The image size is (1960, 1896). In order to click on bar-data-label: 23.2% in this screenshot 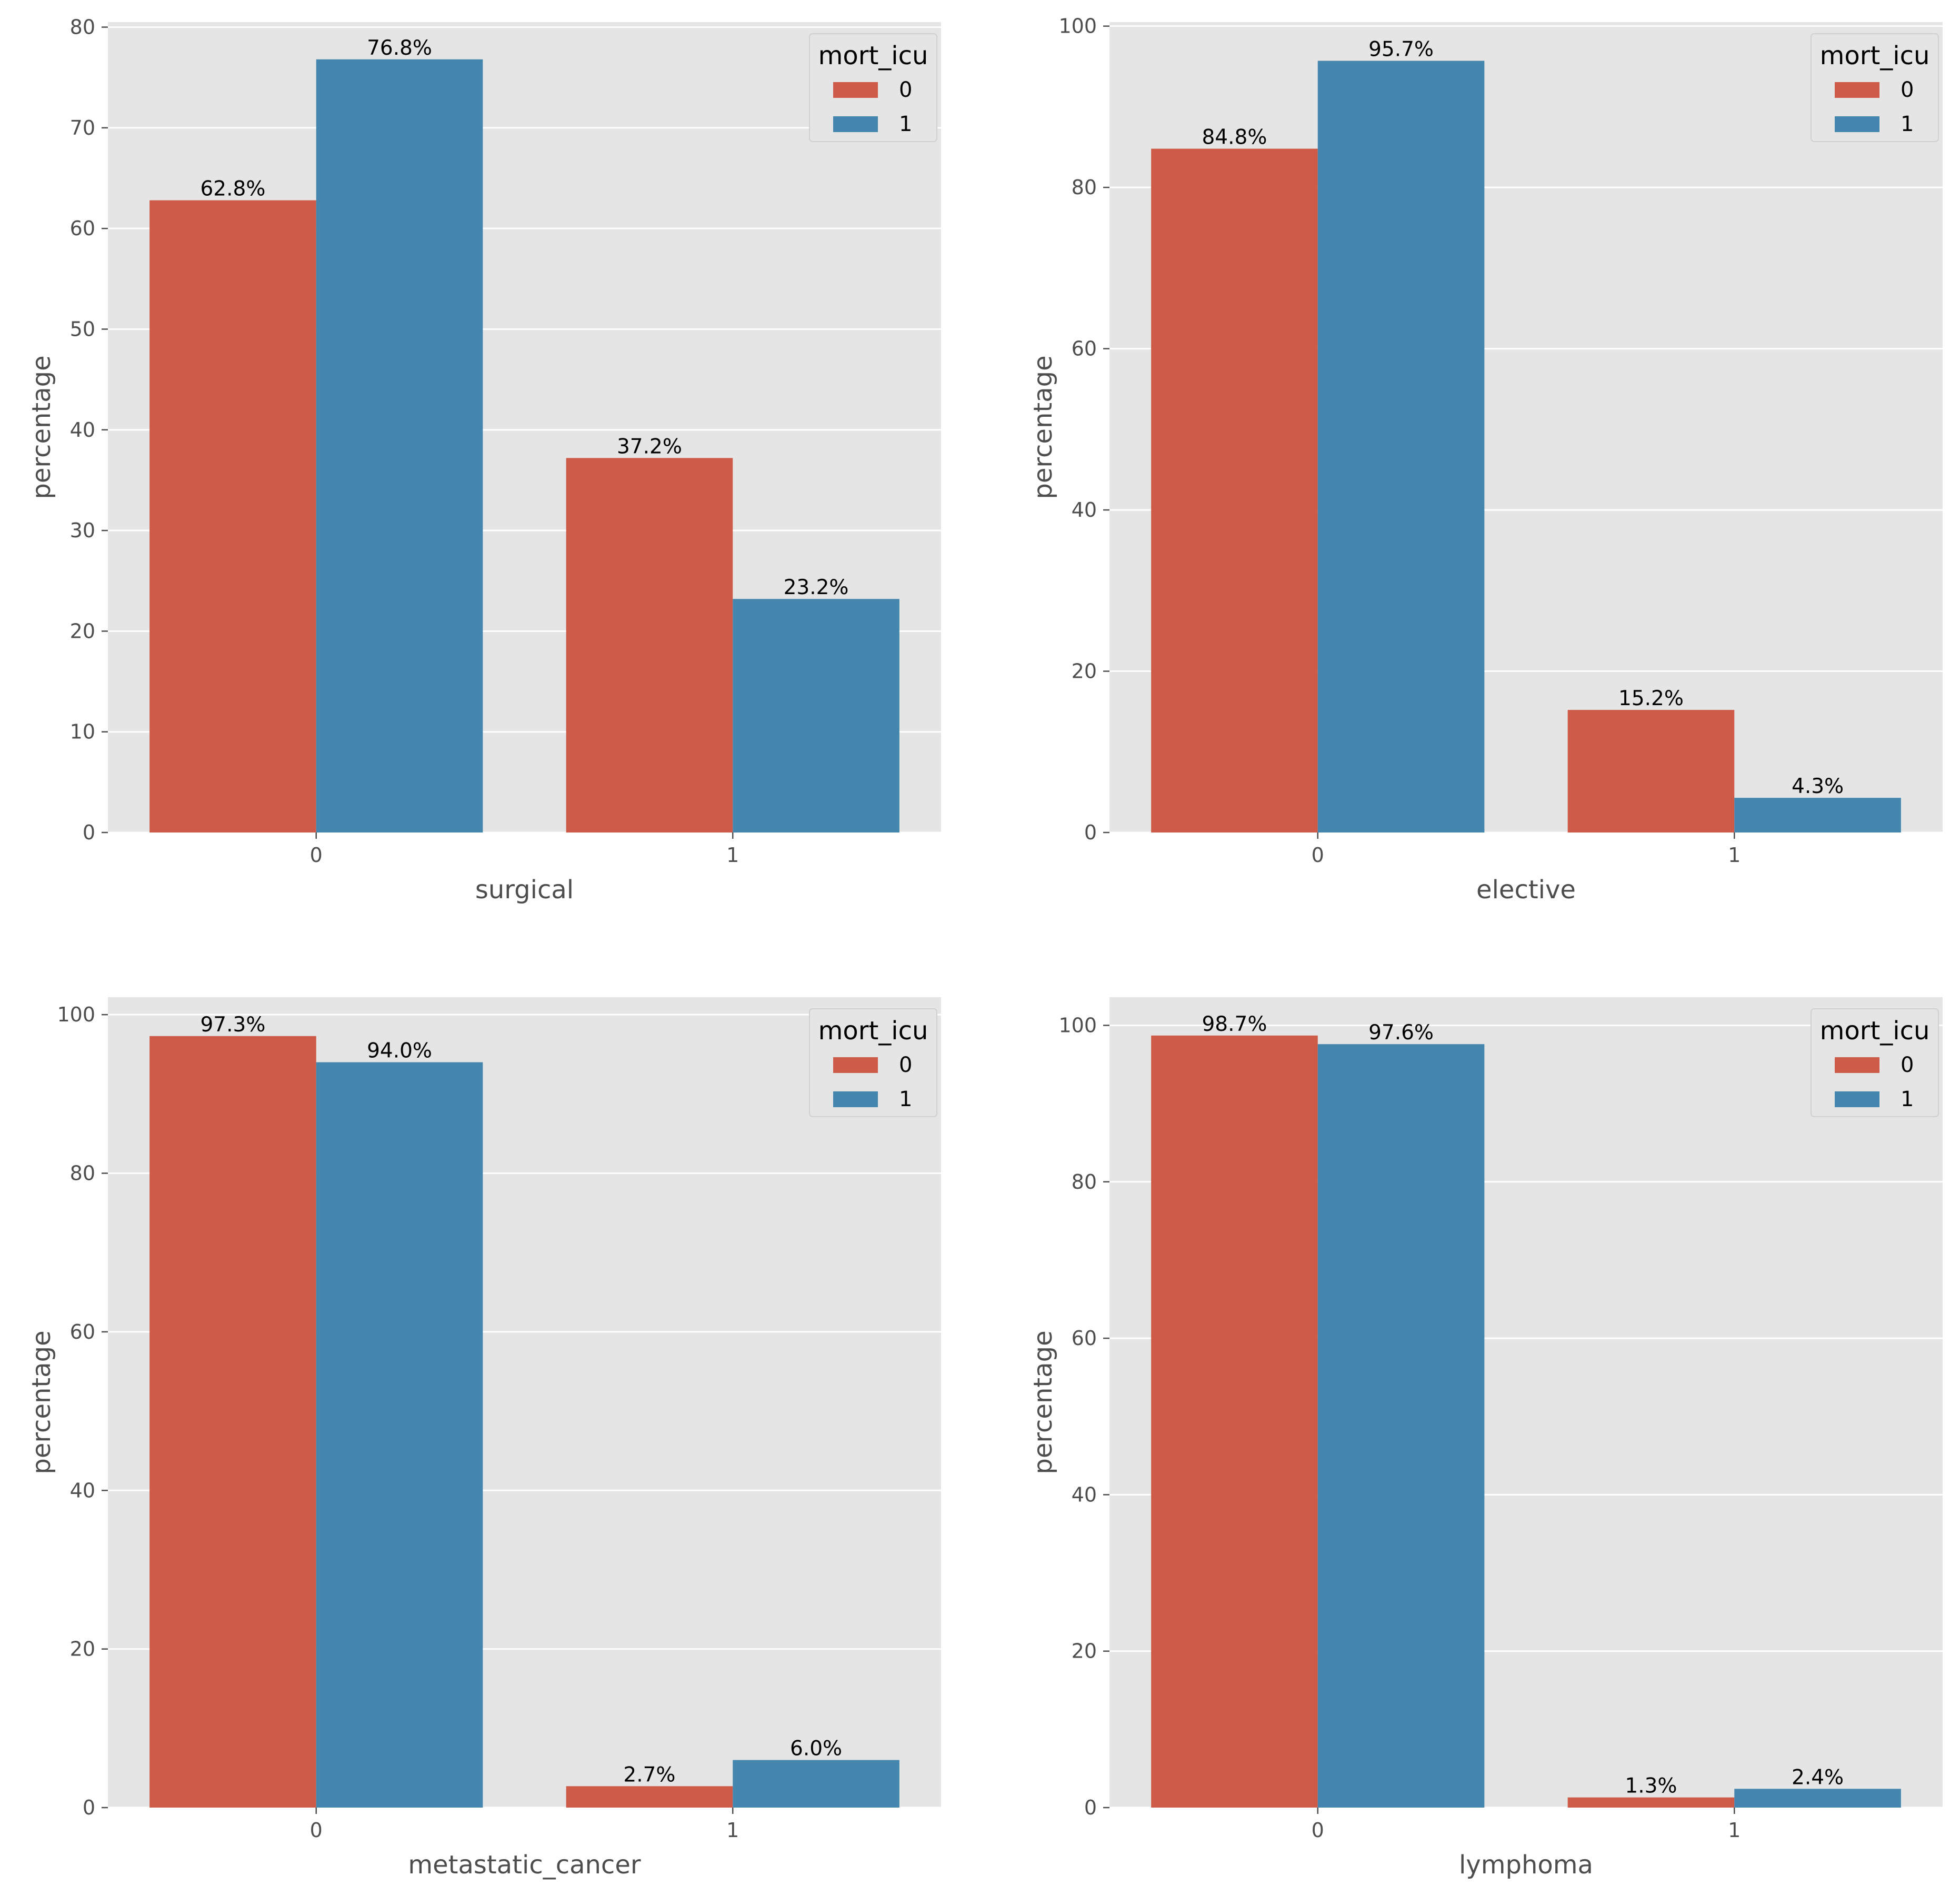, I will do `click(816, 587)`.